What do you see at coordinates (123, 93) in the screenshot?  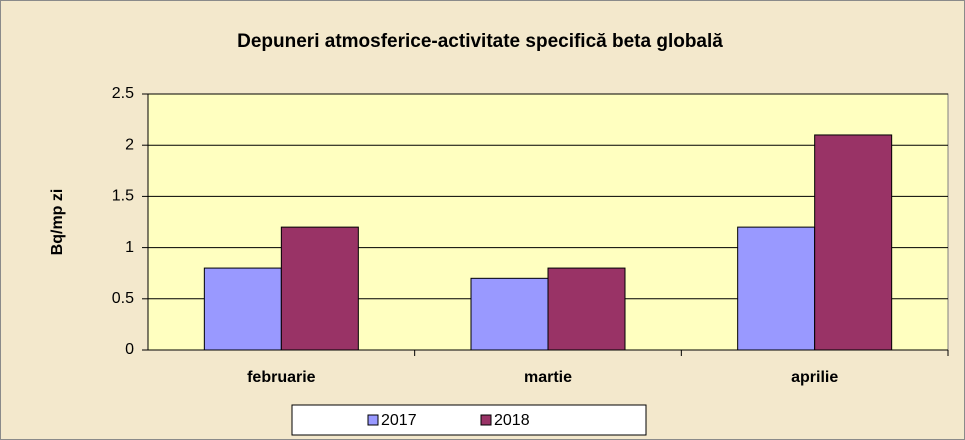 I see `y-tick-label: 2.5` at bounding box center [123, 93].